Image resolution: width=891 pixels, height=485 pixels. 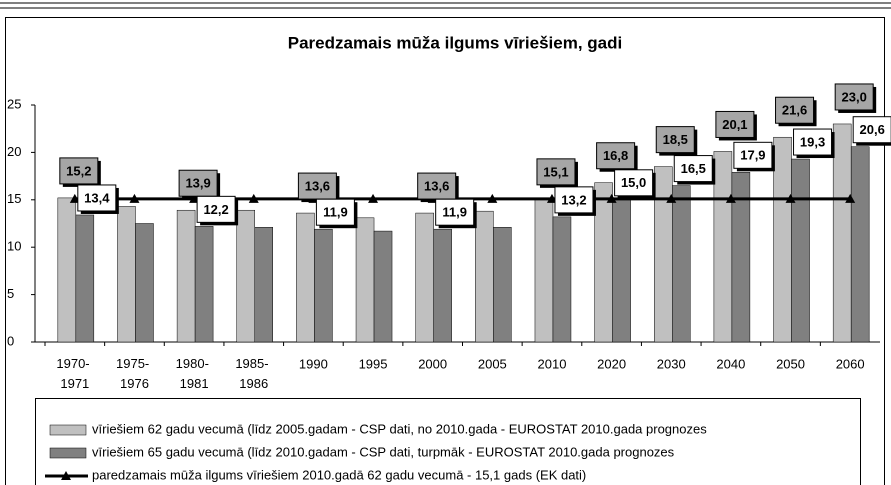 I want to click on x-tick-label: 2020, so click(x=611, y=363).